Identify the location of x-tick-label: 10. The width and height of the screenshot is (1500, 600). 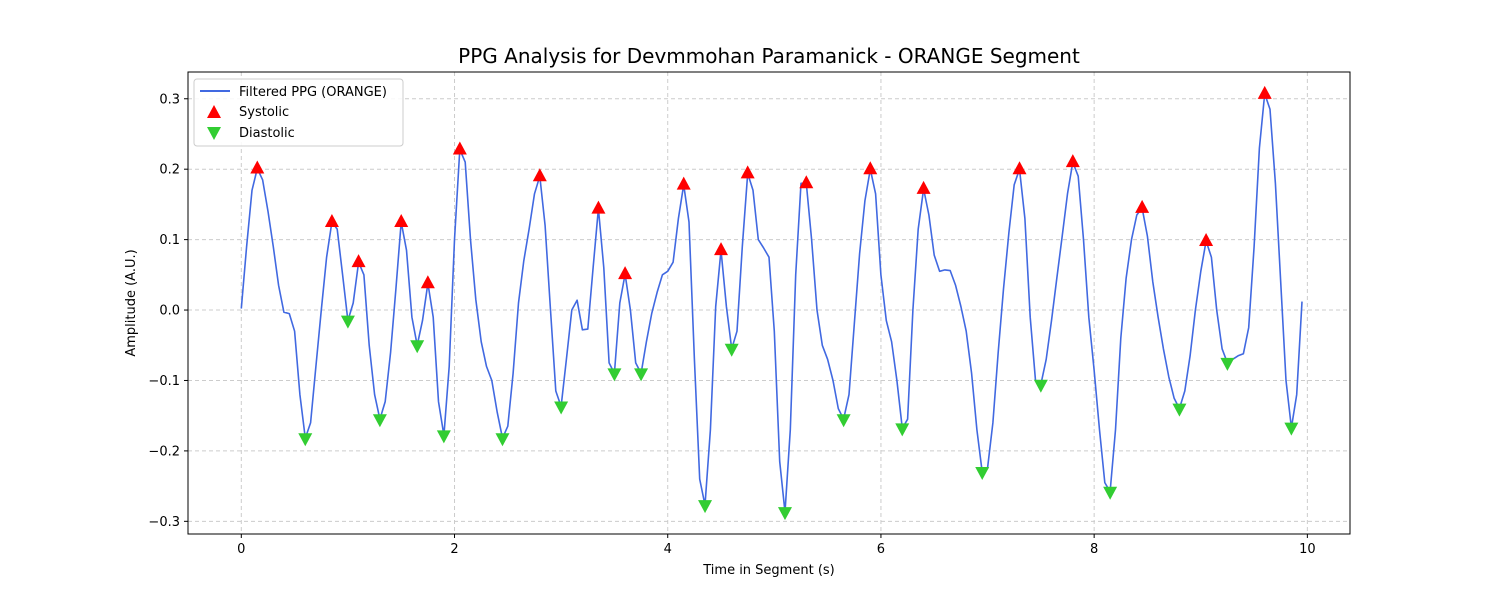
(1307, 549).